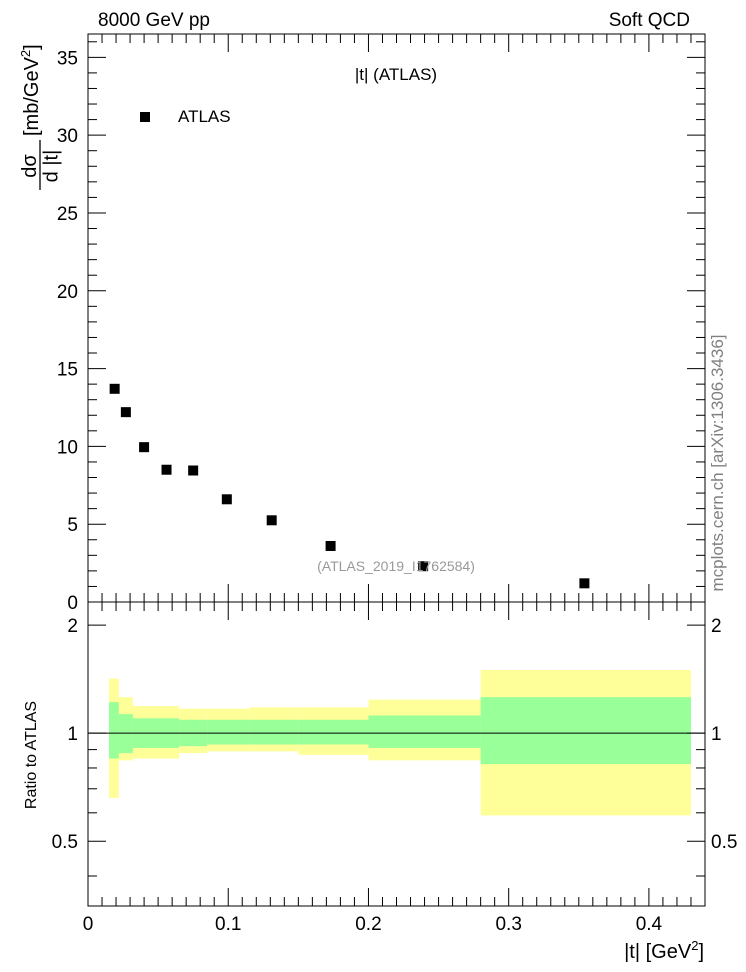 Image resolution: width=746 pixels, height=972 pixels. What do you see at coordinates (30, 166) in the screenshot?
I see `y-title-numerator: dσ` at bounding box center [30, 166].